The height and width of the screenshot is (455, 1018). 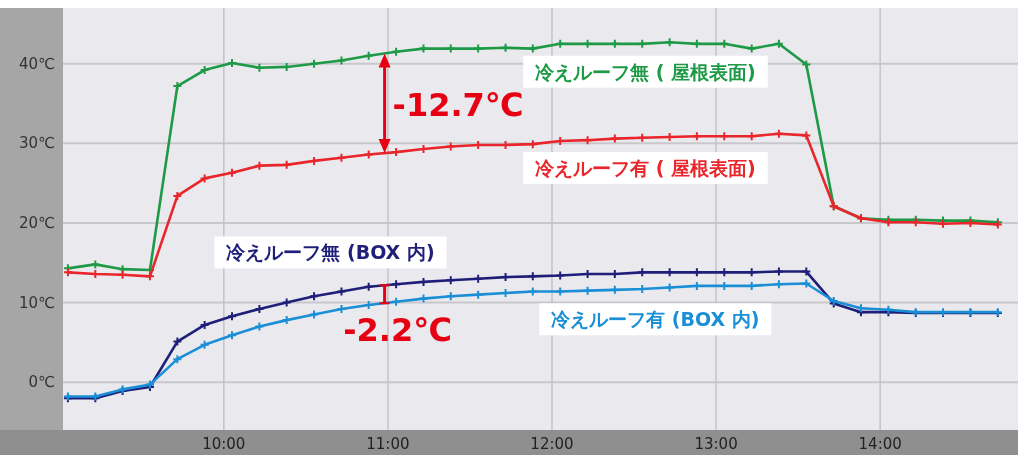 What do you see at coordinates (645, 168) in the screenshot?
I see `series-label: 冷えルーフ有 ( 屋根表面)` at bounding box center [645, 168].